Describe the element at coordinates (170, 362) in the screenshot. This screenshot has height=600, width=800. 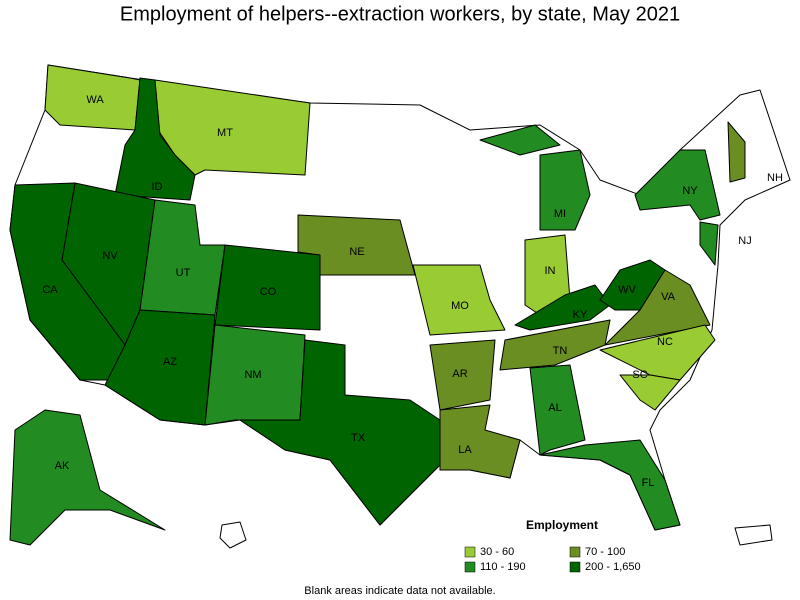
I see `state-label: AZ` at that location.